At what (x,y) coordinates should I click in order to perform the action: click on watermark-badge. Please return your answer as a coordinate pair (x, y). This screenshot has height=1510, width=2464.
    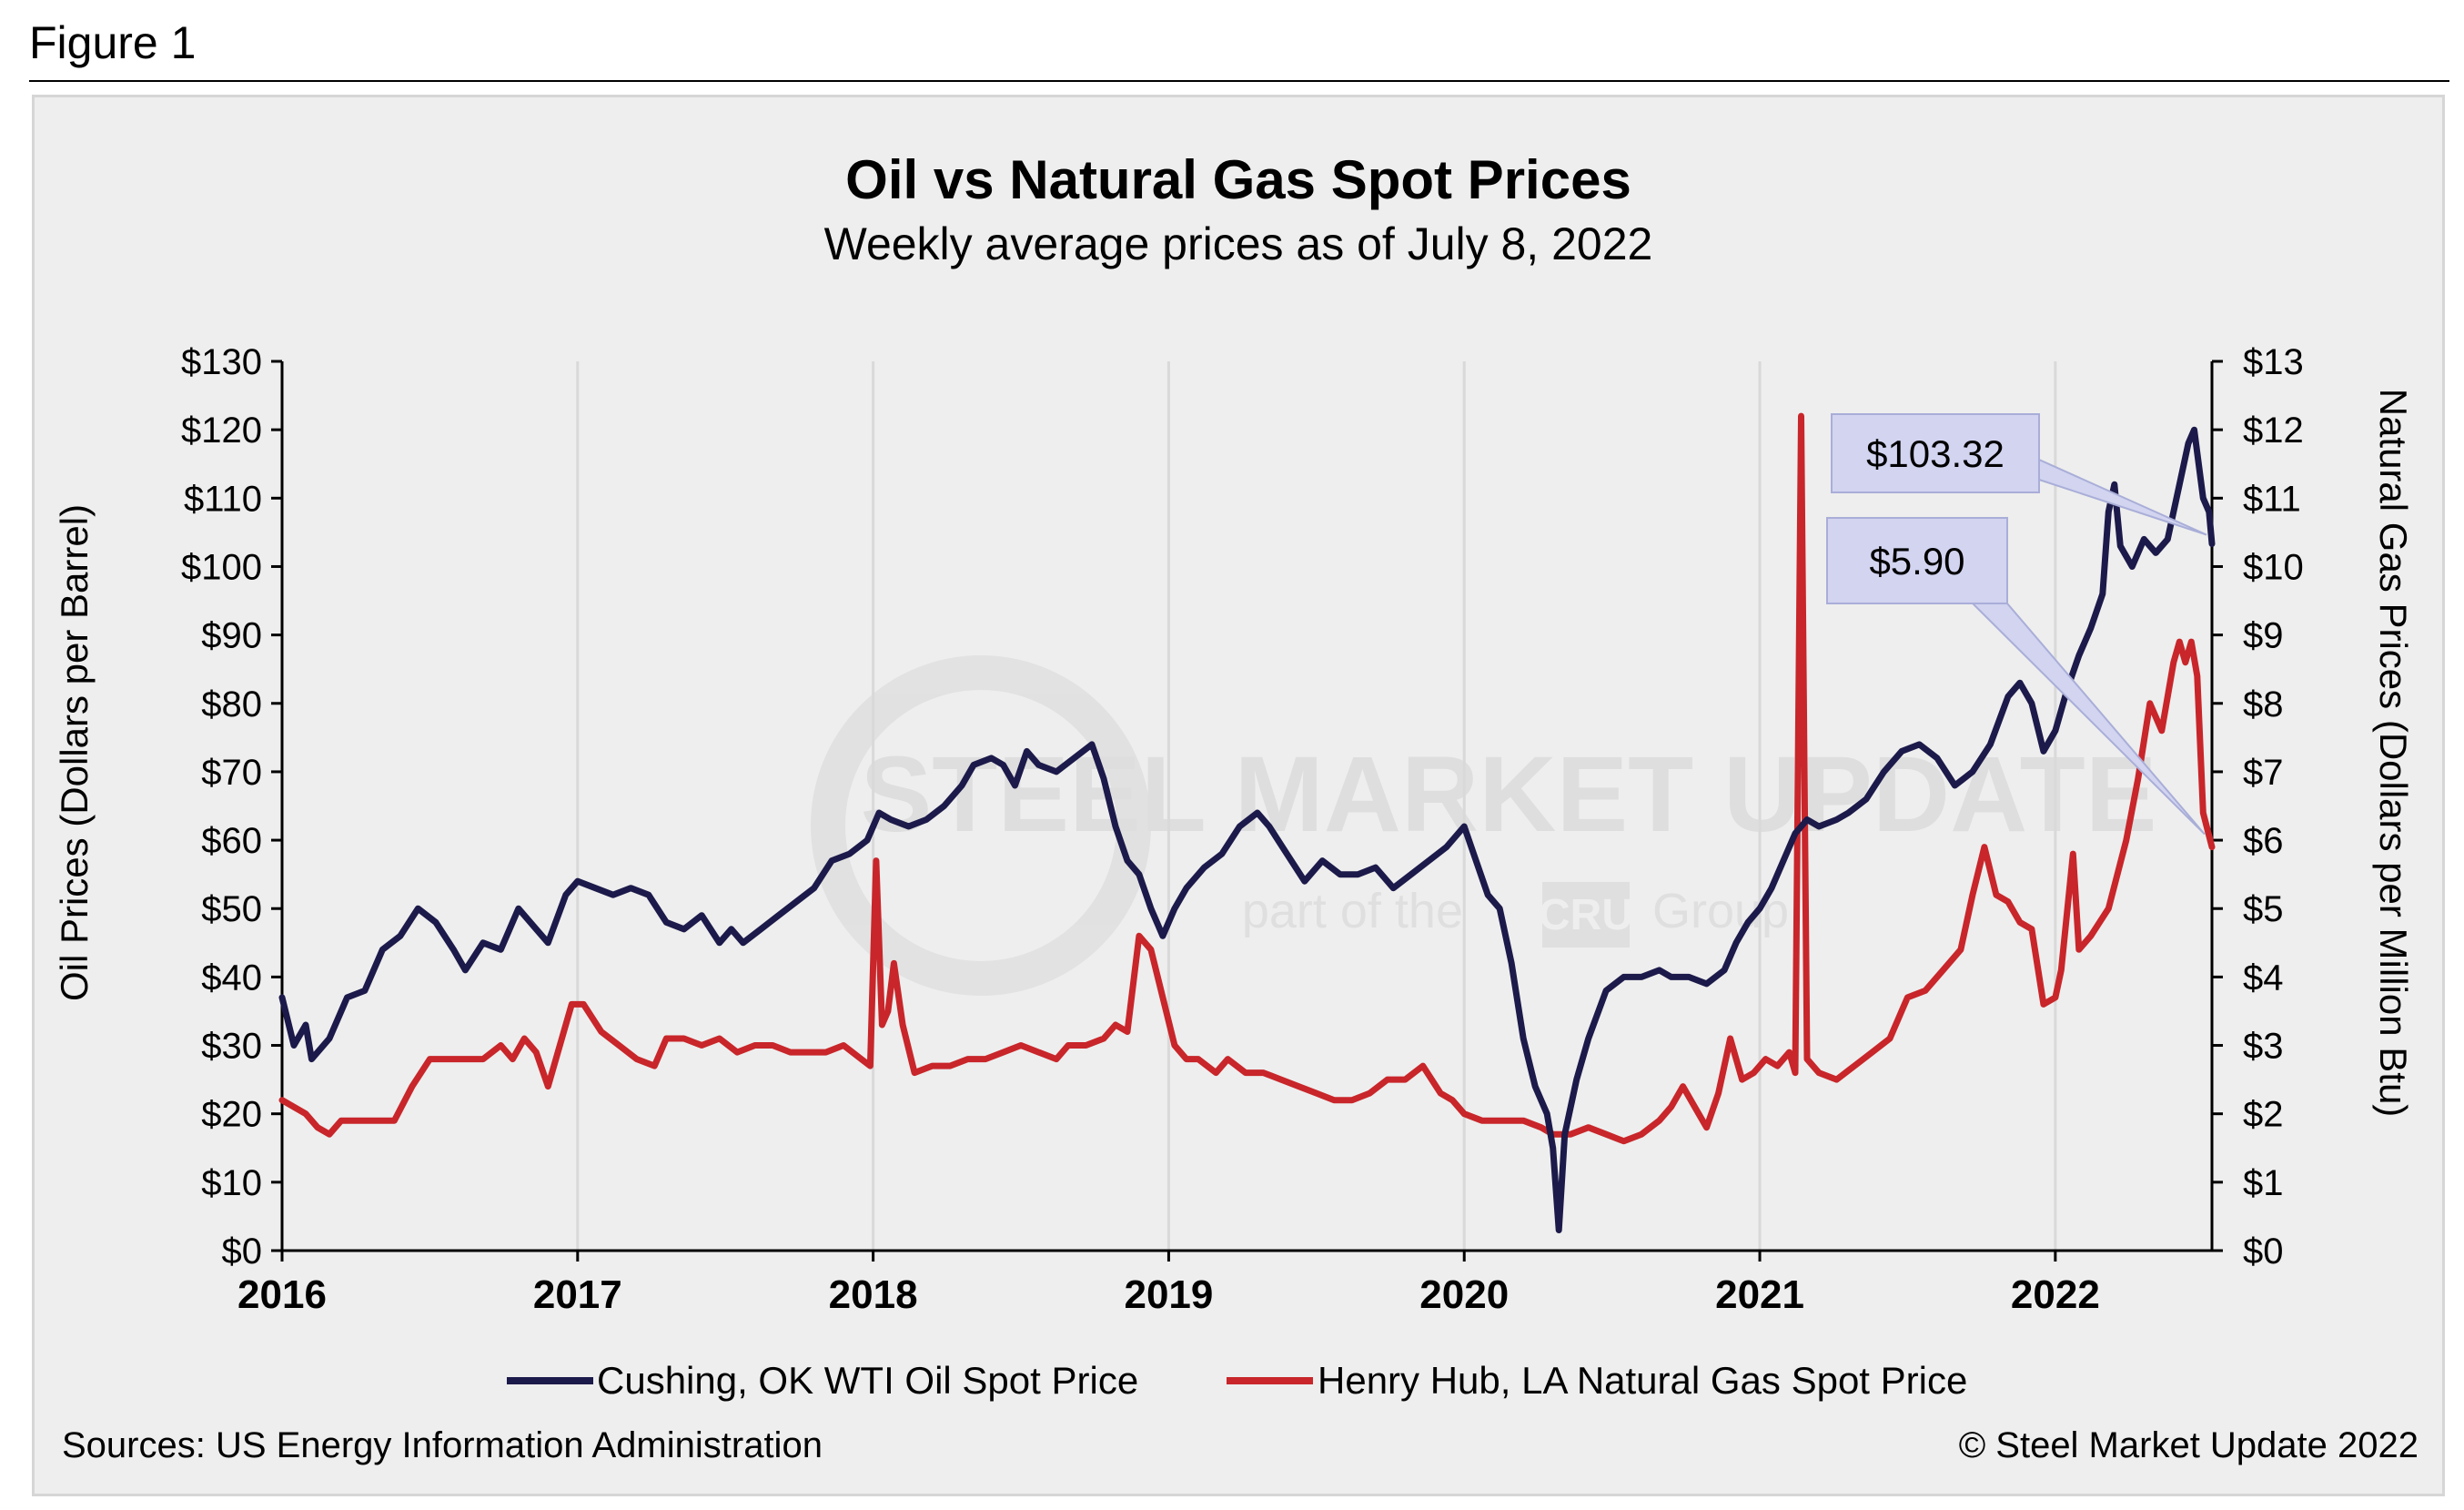
    Looking at the image, I should click on (1586, 915).